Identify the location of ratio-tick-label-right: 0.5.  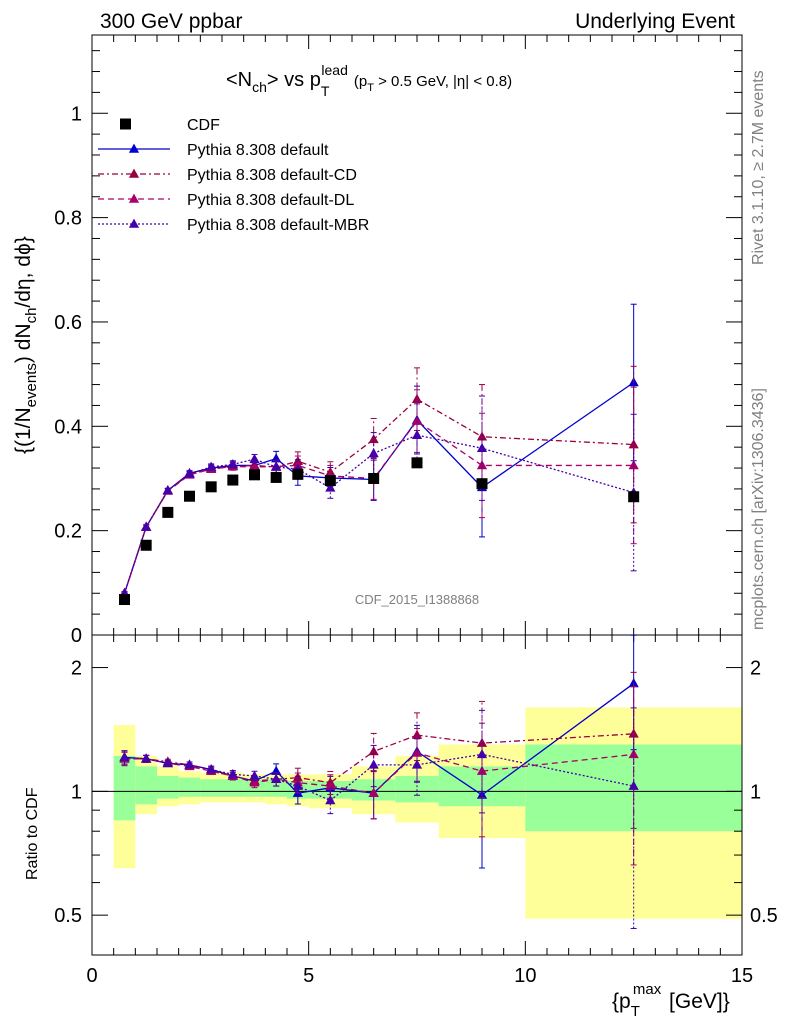
(764, 916).